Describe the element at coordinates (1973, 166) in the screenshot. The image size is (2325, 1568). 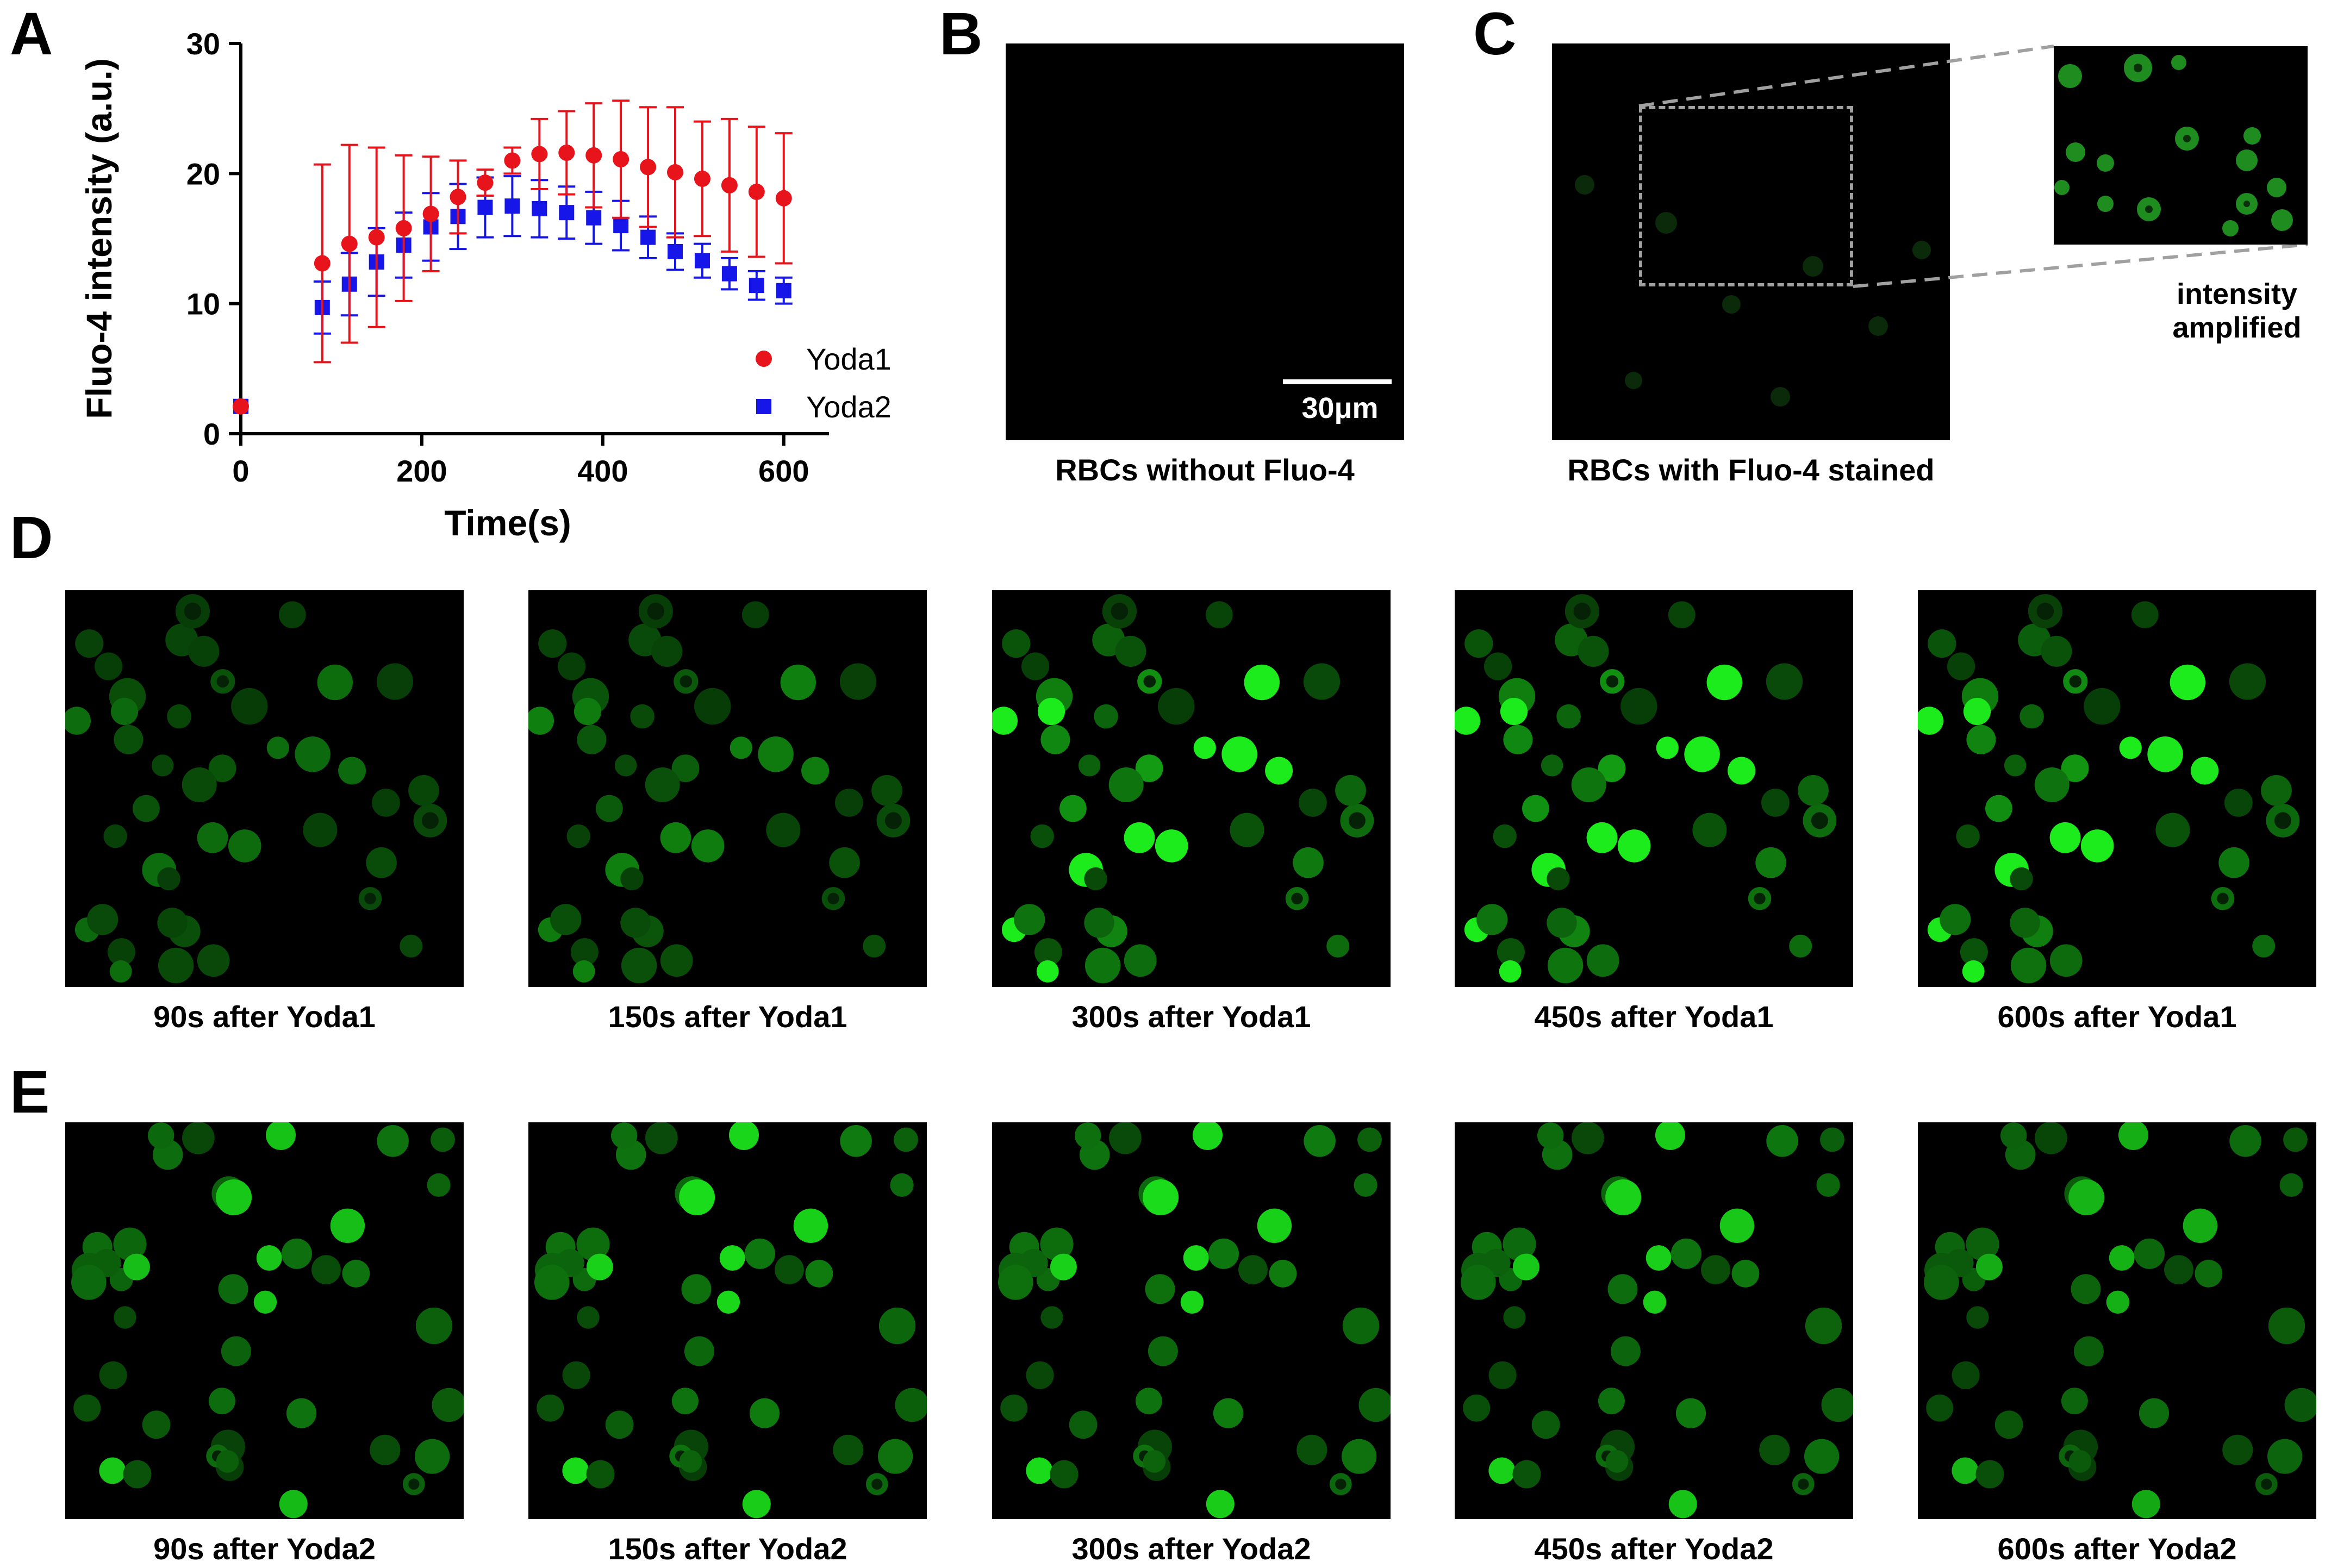
I see `inset-connector-lines` at that location.